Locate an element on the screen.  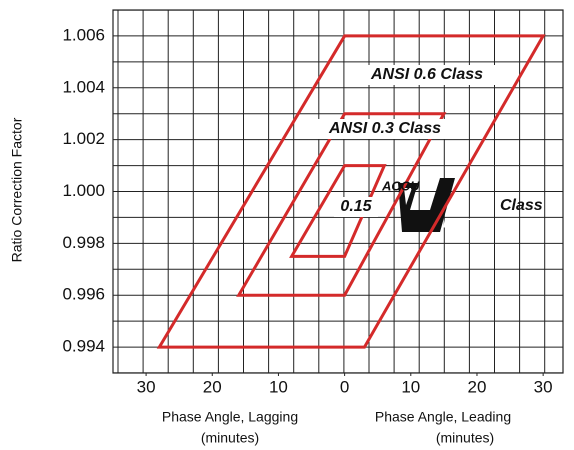
annotation: ACCU is located at coordinates (400, 185).